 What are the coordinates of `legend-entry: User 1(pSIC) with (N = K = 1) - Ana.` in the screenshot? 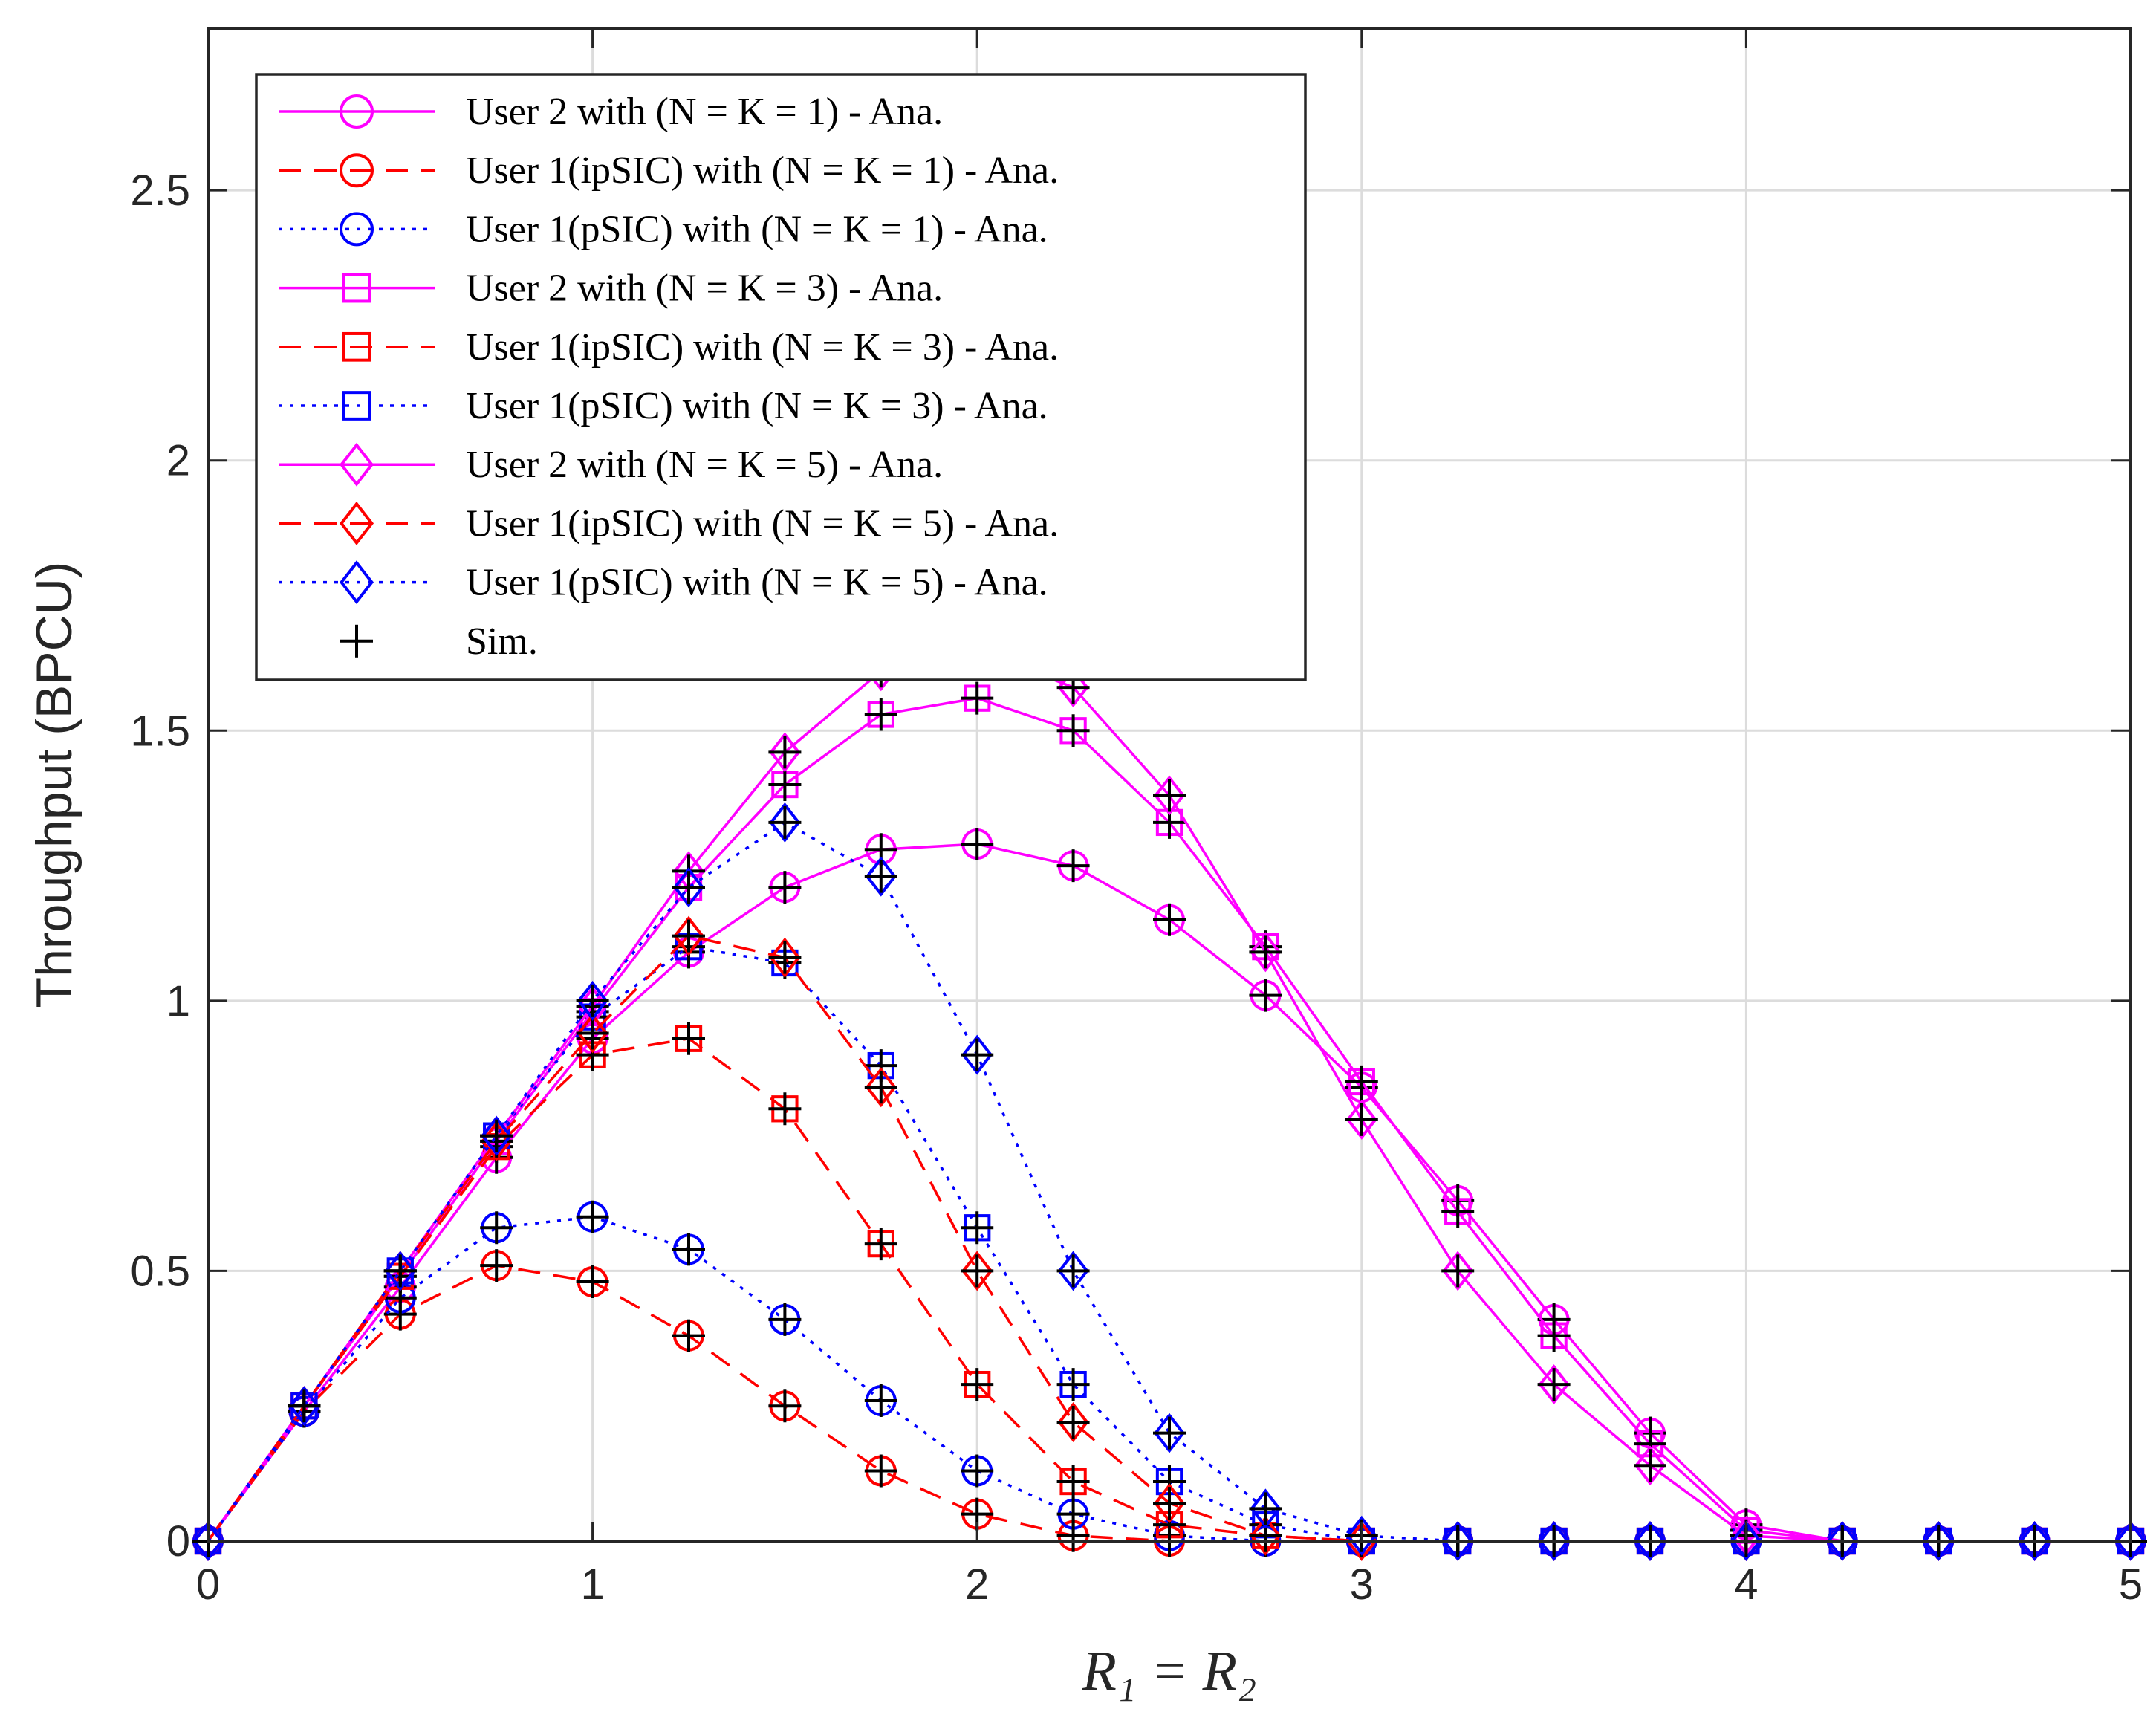 It's located at (663, 229).